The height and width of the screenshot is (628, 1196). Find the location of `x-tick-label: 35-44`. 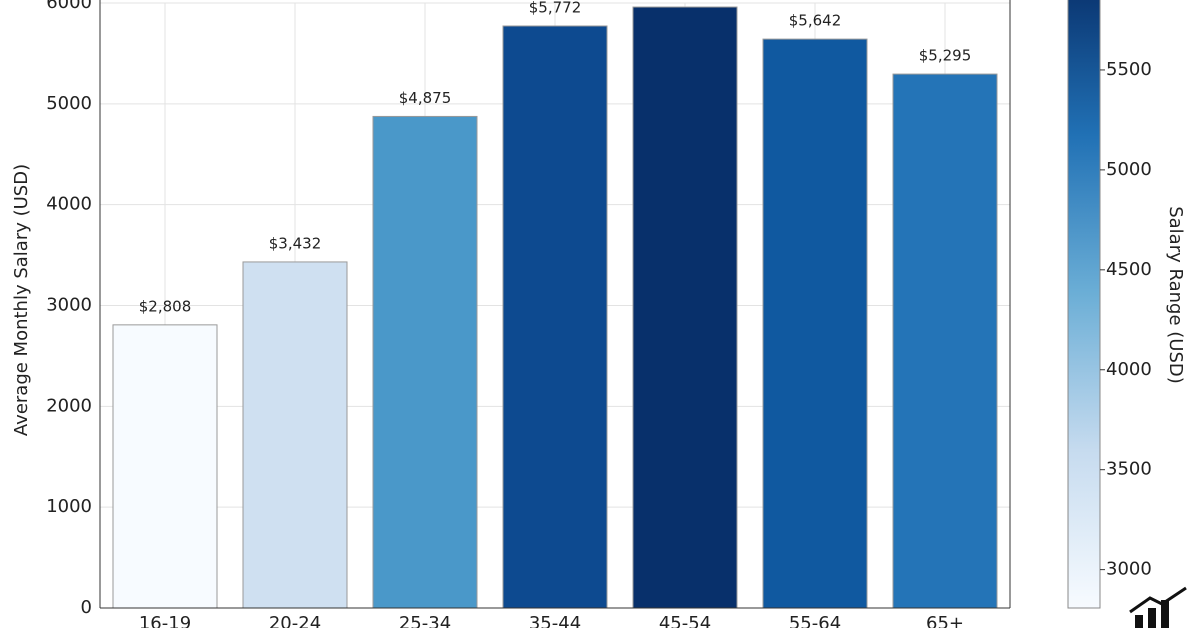

x-tick-label: 35-44 is located at coordinates (555, 620).